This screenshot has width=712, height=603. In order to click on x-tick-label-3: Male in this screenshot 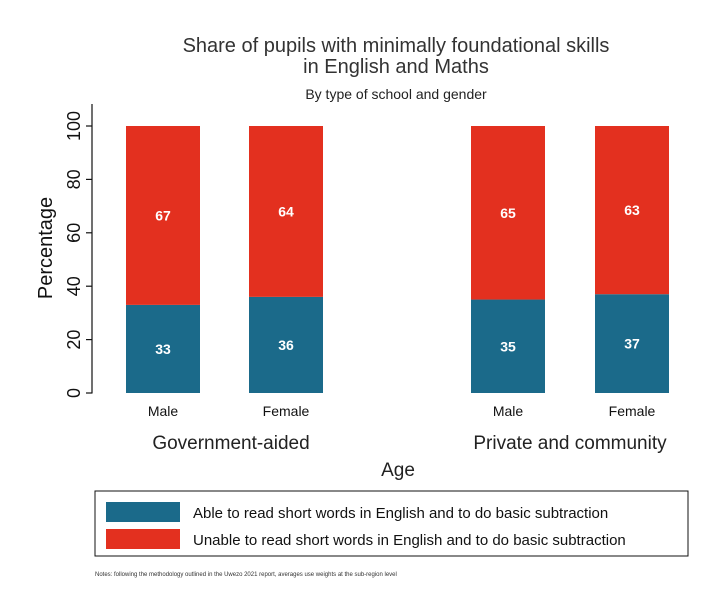, I will do `click(508, 411)`.